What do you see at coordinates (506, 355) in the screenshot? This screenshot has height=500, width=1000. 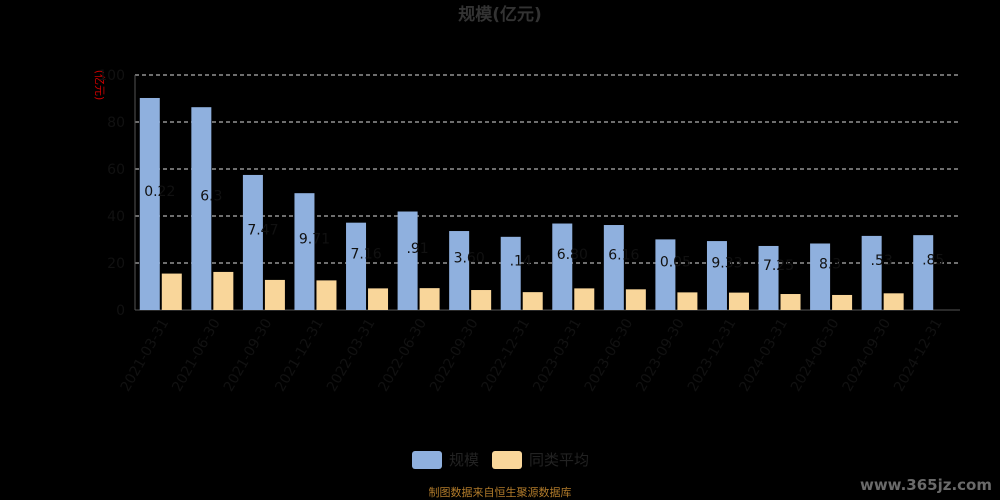 I see `x-tick-label: 2022-12-31` at bounding box center [506, 355].